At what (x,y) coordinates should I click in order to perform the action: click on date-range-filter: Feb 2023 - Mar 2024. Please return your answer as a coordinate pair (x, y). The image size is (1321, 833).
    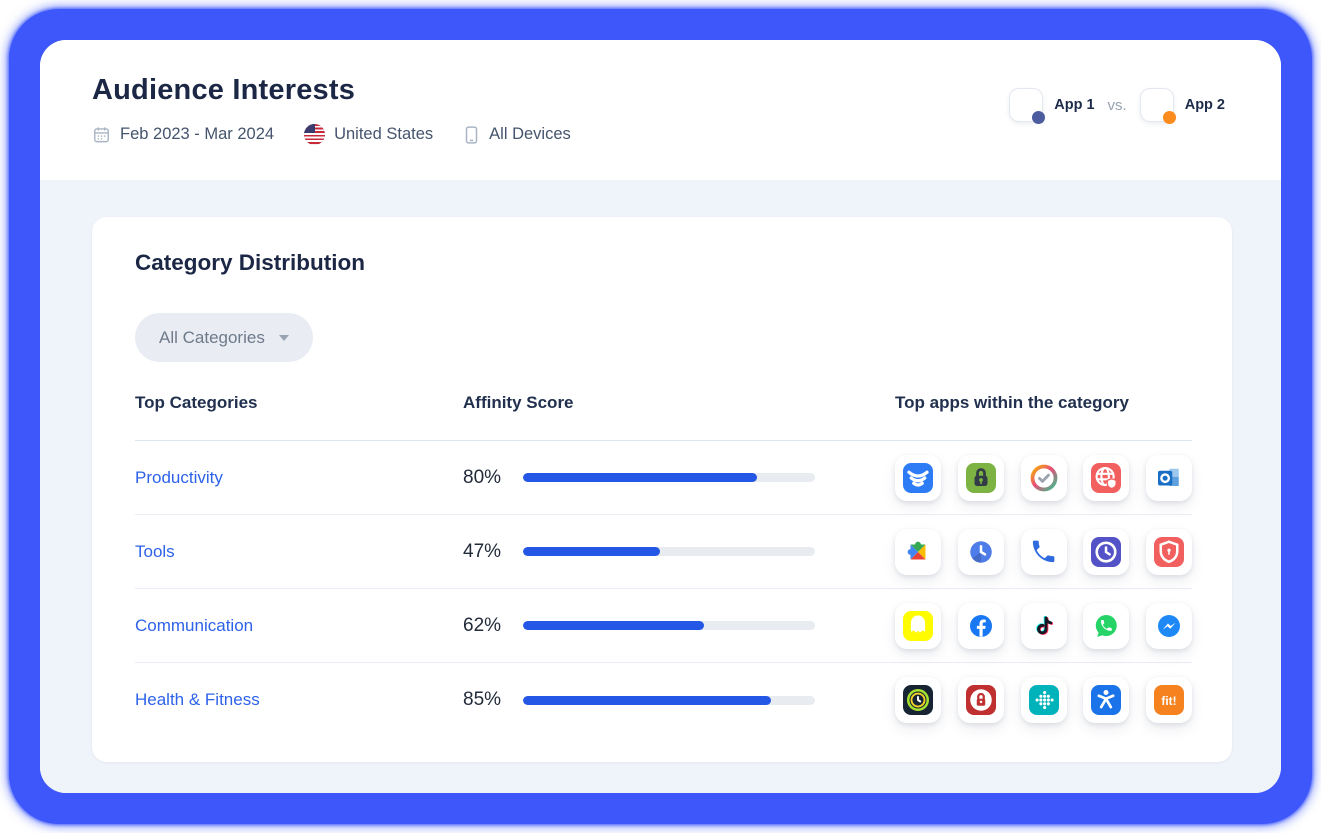
    Looking at the image, I should click on (183, 134).